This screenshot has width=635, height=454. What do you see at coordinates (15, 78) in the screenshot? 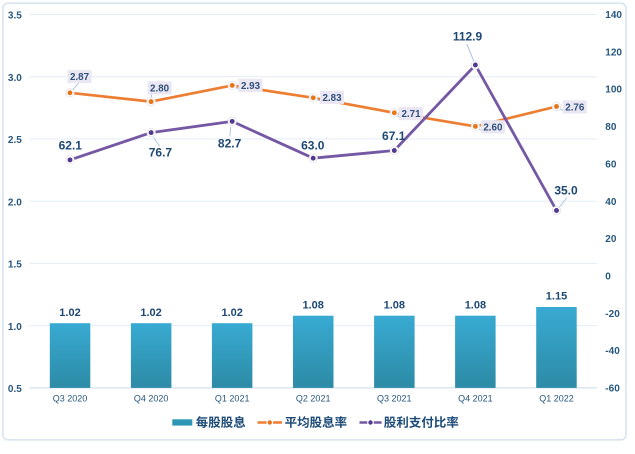
I see `svg-text: 3.0` at bounding box center [15, 78].